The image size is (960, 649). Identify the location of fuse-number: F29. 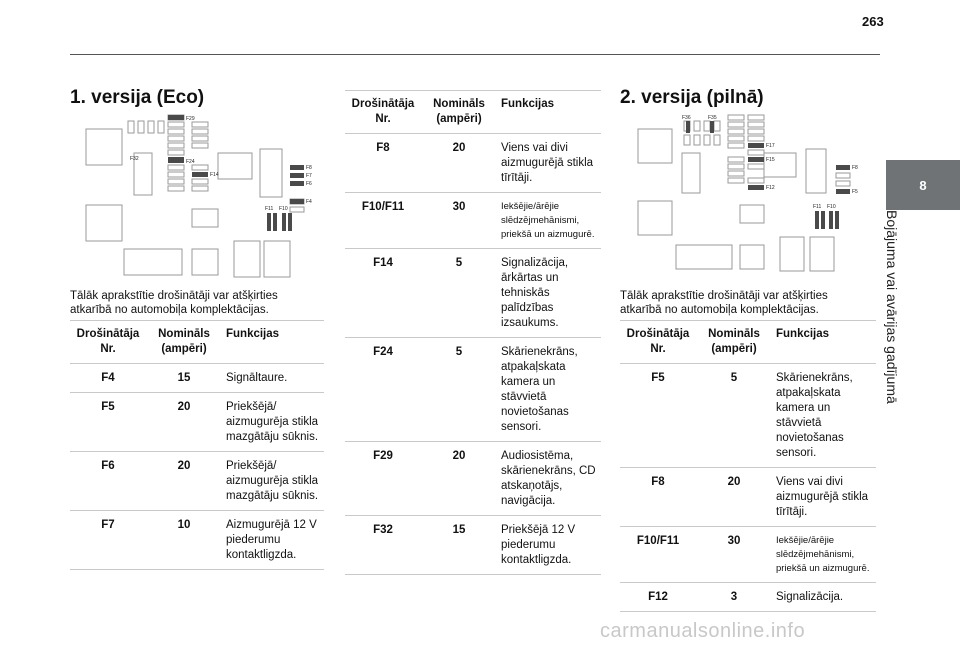
(383, 478).